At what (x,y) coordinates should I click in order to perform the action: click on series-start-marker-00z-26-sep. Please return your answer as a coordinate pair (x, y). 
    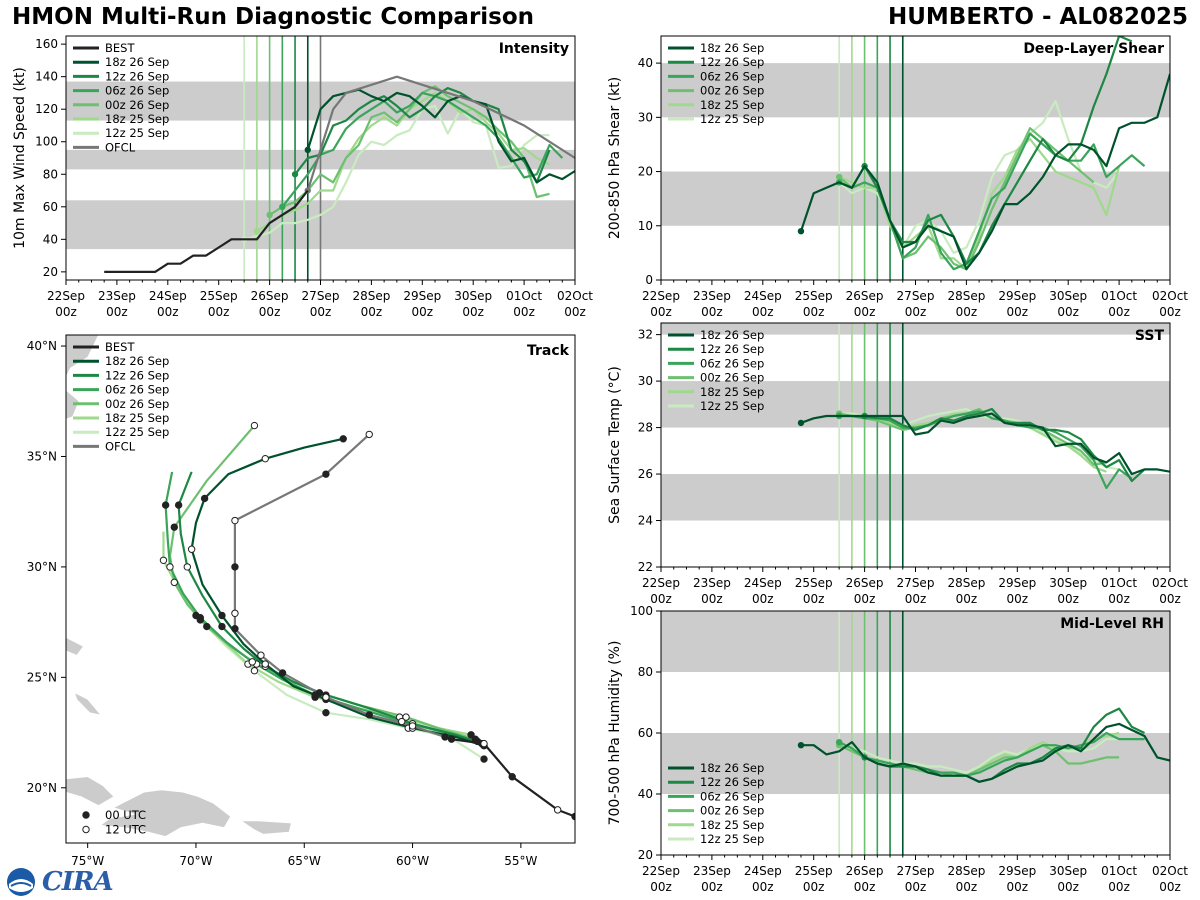
    Looking at the image, I should click on (839, 177).